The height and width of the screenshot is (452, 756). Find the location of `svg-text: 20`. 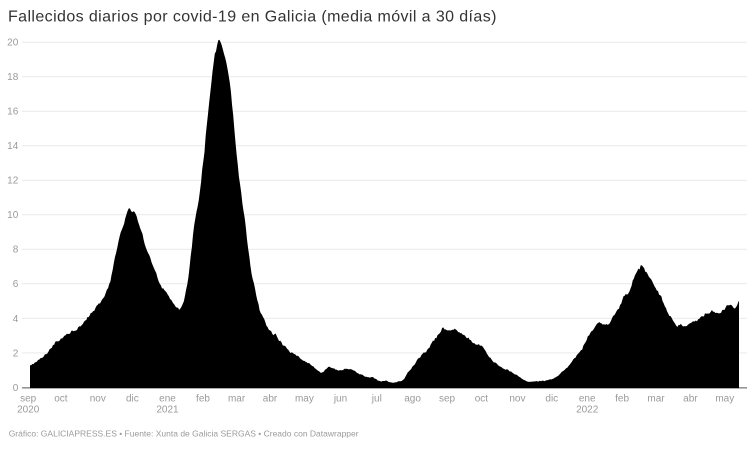

svg-text: 20 is located at coordinates (13, 43).